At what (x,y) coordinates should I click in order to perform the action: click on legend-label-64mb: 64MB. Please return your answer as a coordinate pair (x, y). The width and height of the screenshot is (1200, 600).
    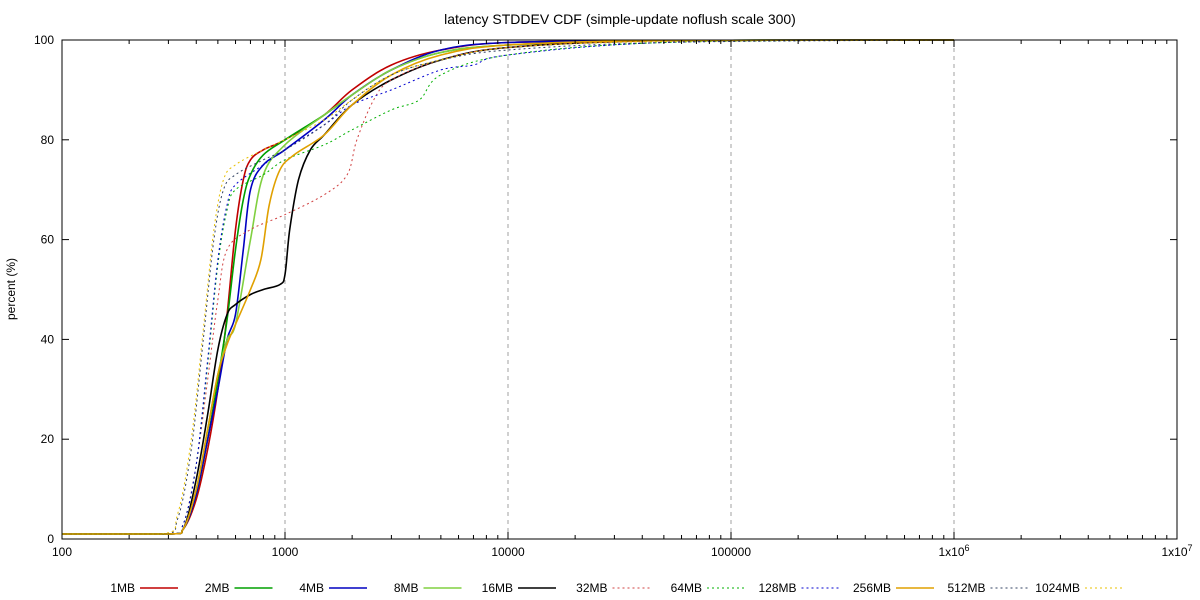
    Looking at the image, I should click on (686, 588).